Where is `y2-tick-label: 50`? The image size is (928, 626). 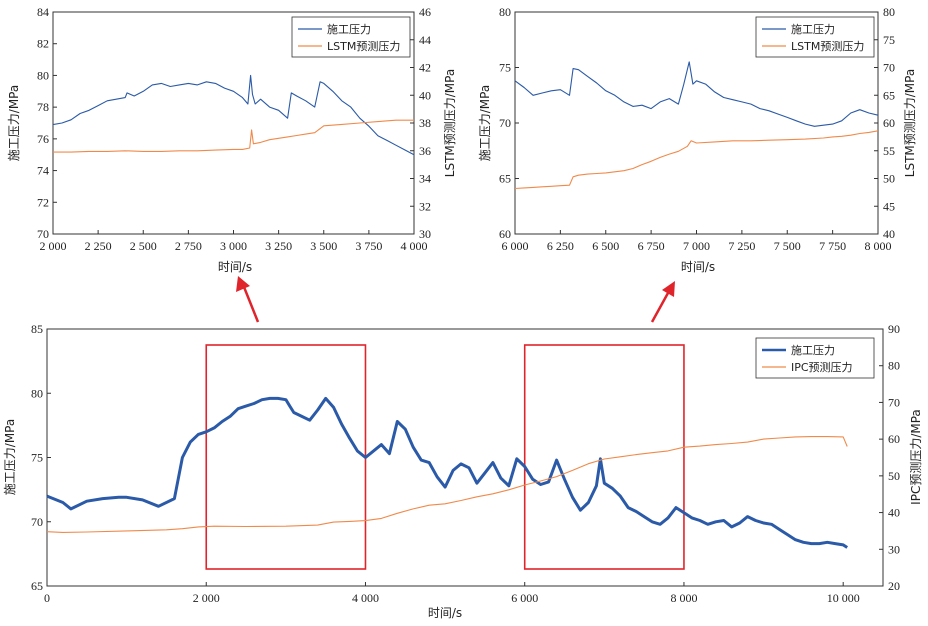 y2-tick-label: 50 is located at coordinates (894, 476).